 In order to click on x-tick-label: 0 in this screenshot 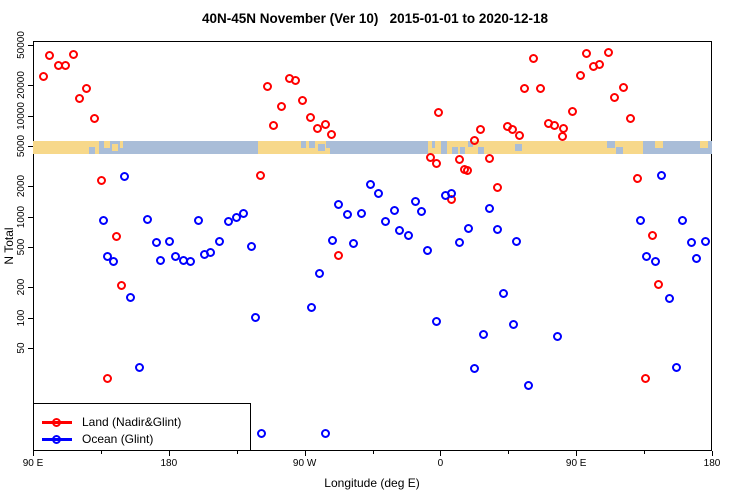, I will do `click(440, 463)`.